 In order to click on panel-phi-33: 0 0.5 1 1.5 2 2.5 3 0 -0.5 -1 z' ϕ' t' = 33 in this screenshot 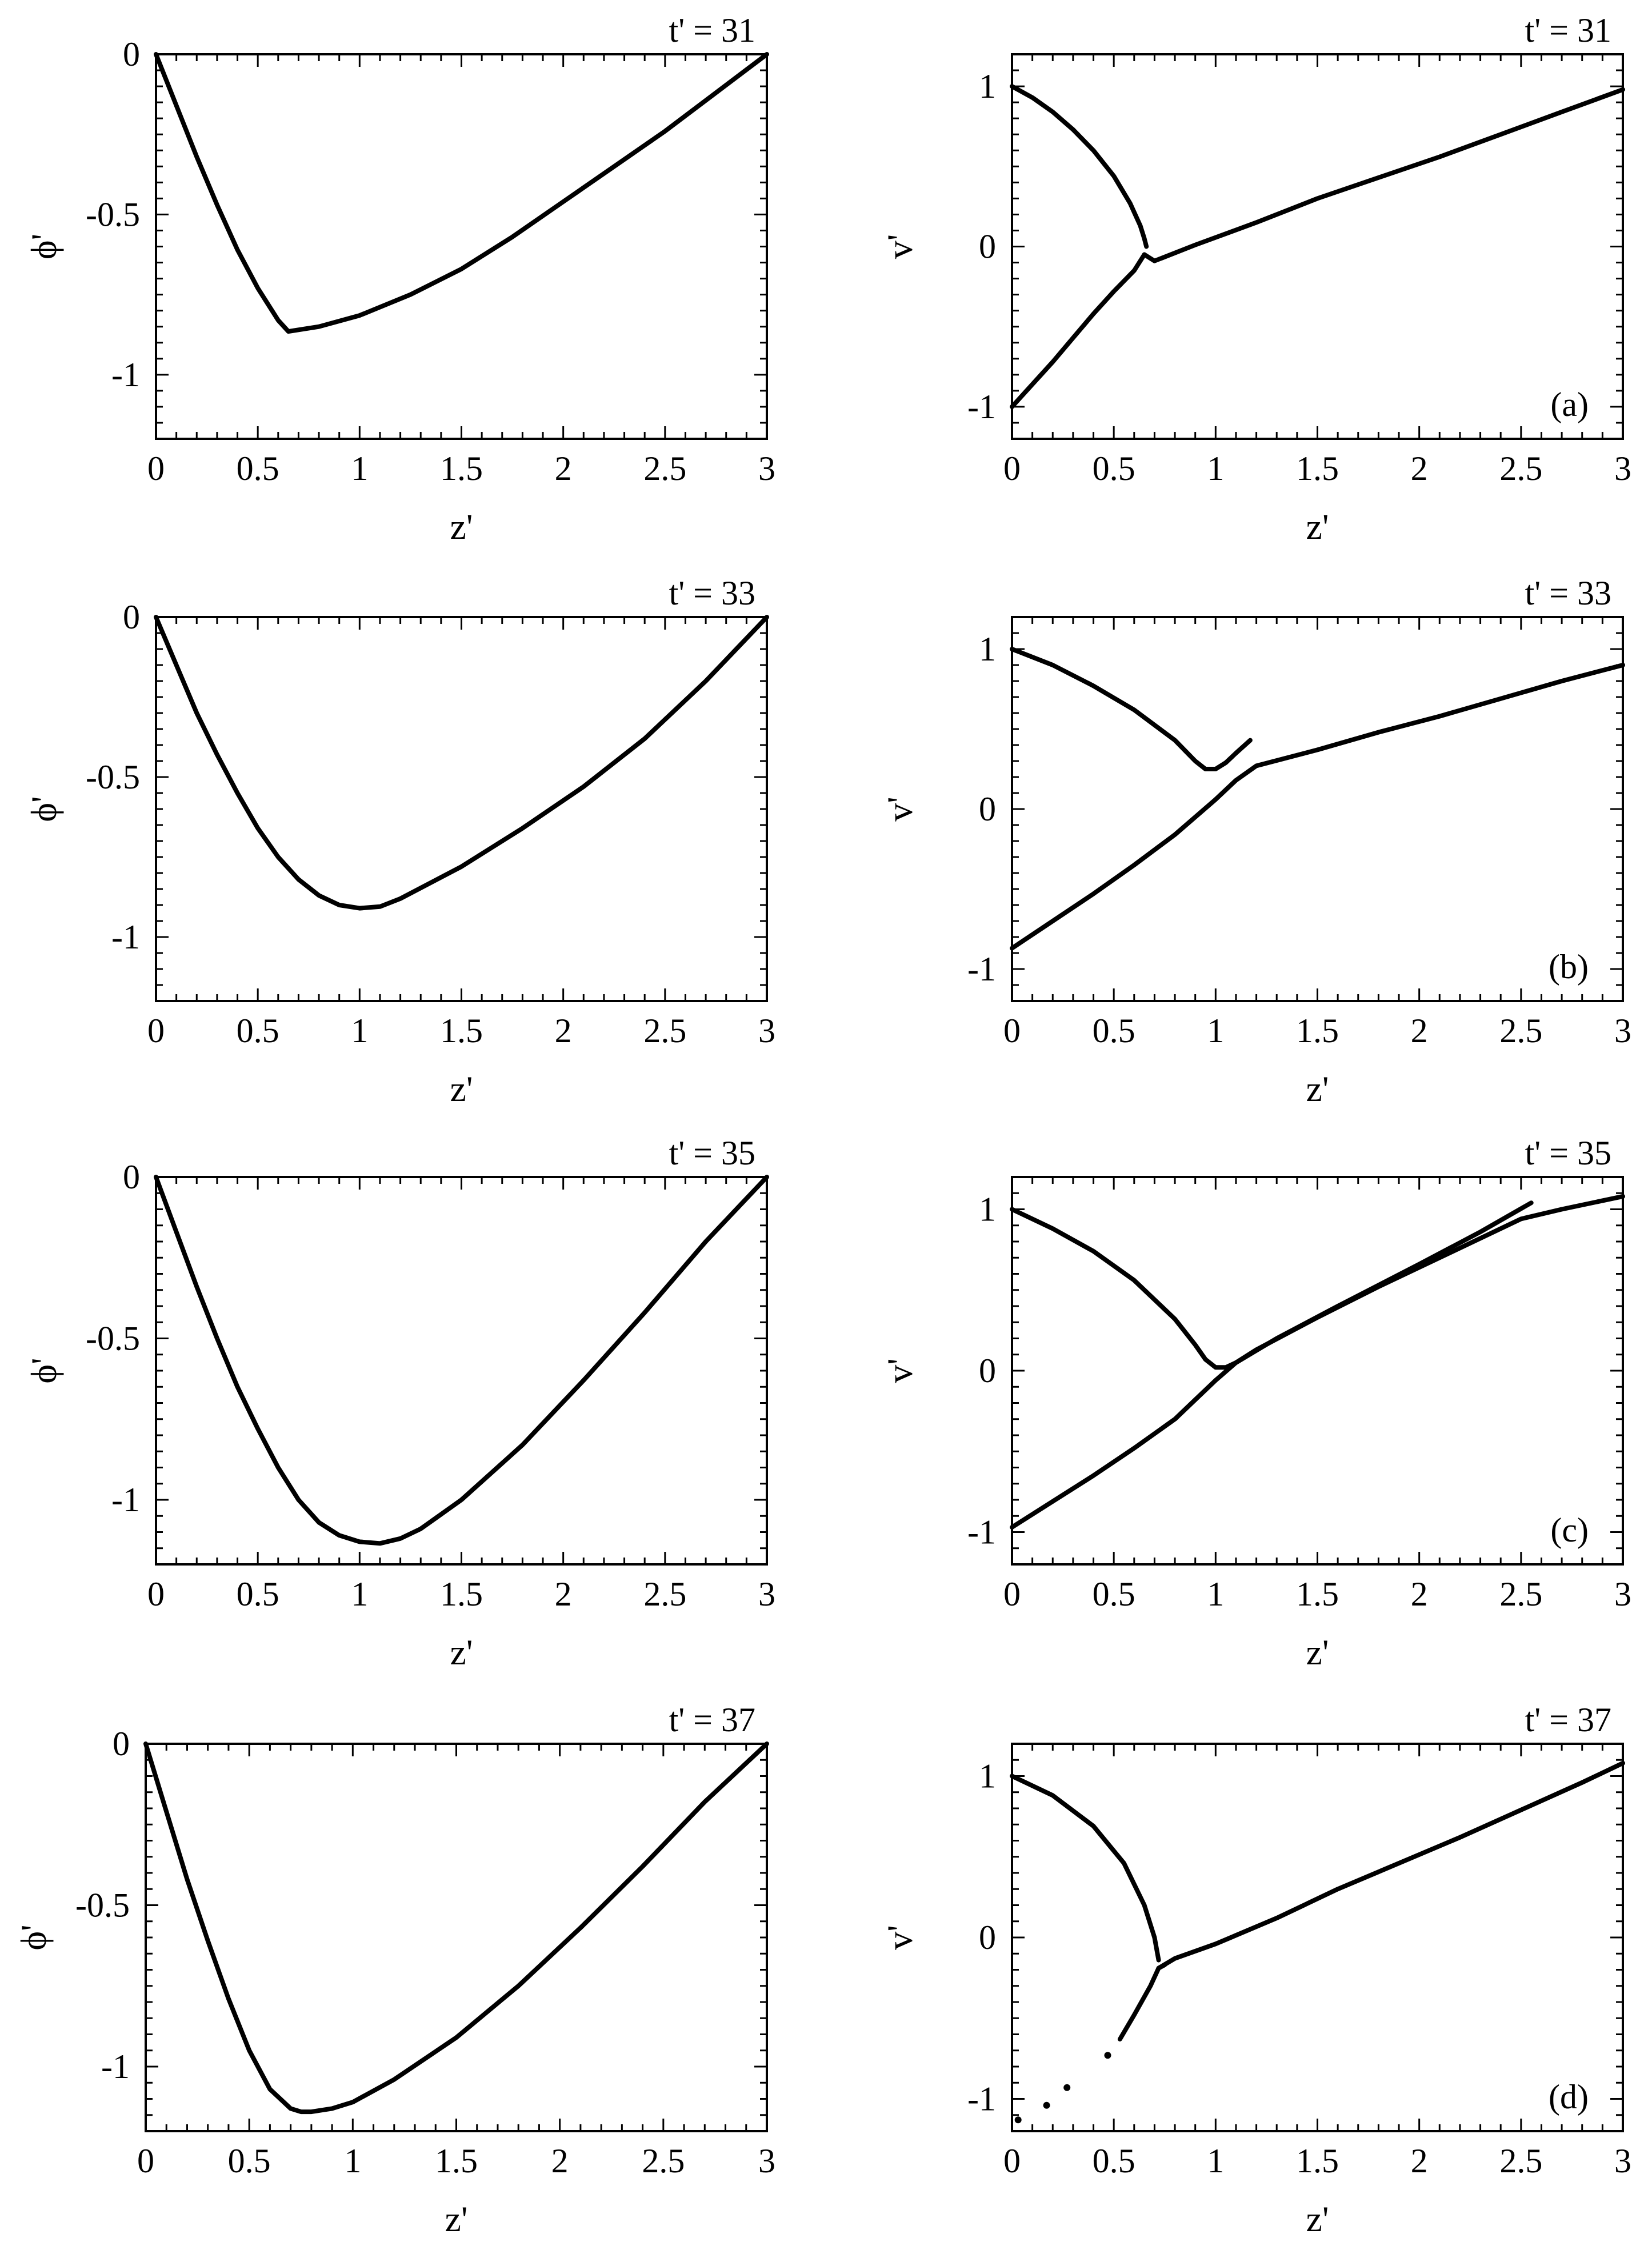, I will do `click(399, 841)`.